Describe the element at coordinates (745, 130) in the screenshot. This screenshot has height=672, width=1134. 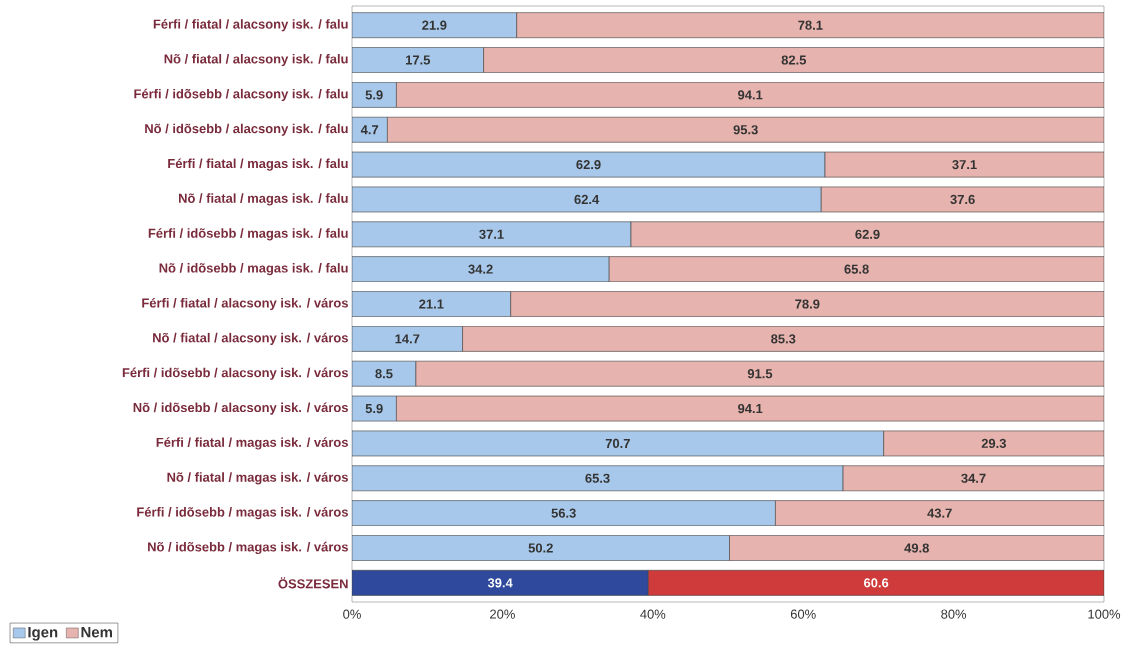
I see `data-label: 95.3` at that location.